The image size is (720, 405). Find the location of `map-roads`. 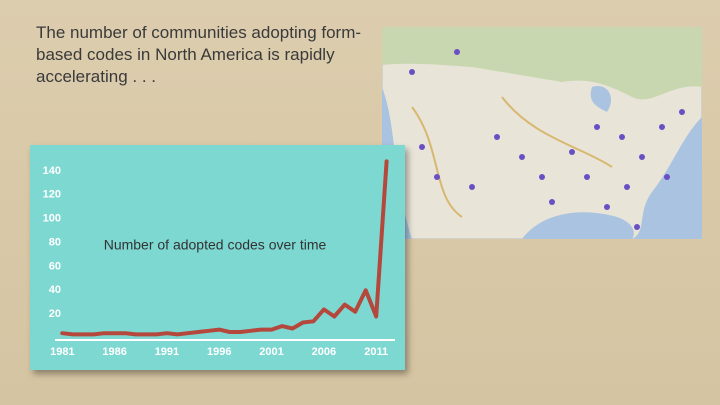

map-roads is located at coordinates (512, 157).